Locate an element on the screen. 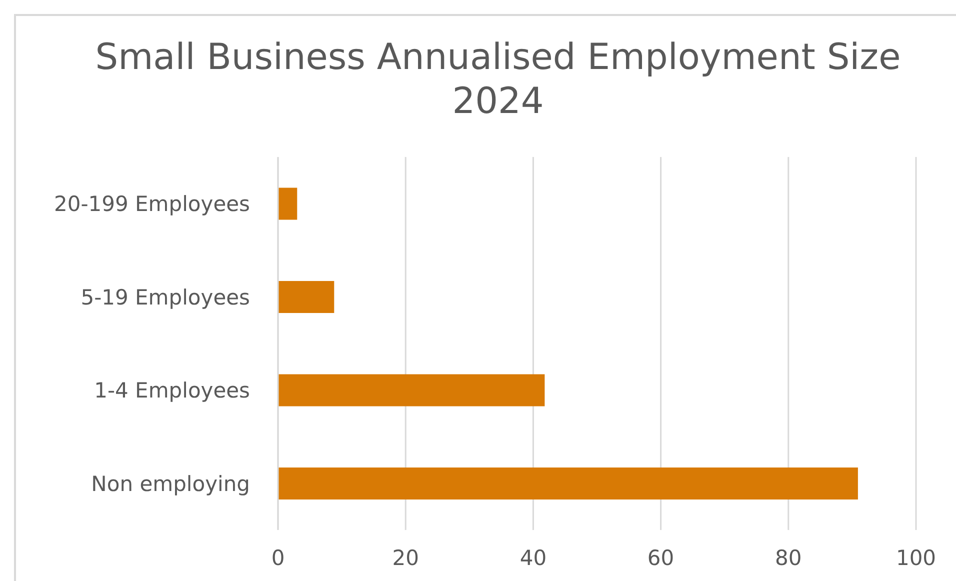 The height and width of the screenshot is (581, 956). y-tick-label: 5-19 Employees is located at coordinates (165, 297).